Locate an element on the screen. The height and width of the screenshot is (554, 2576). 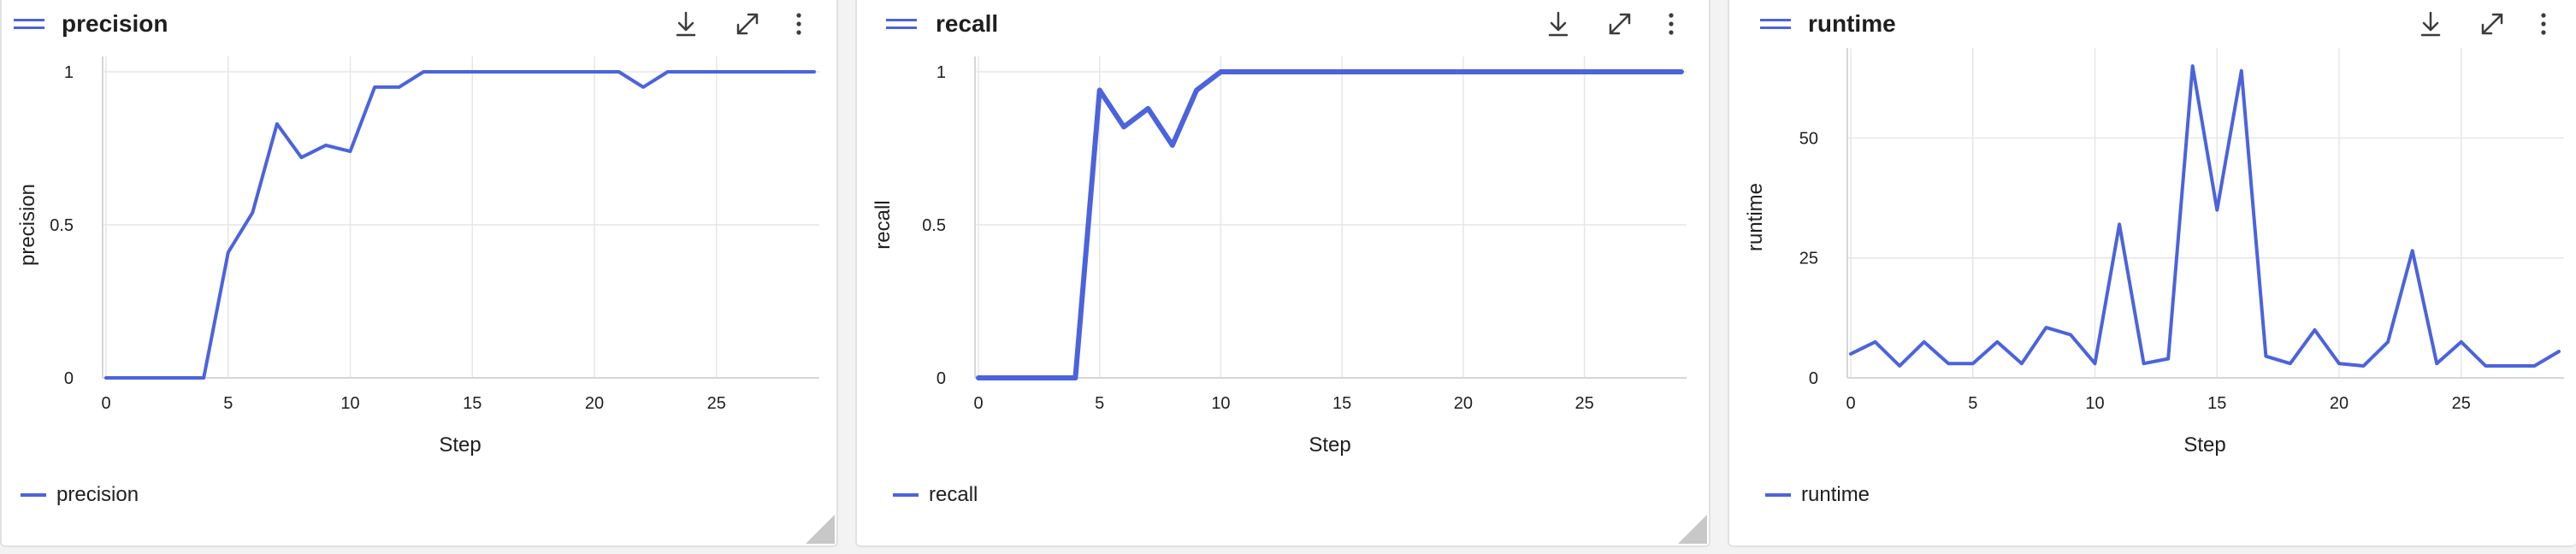
panel-header: precision is located at coordinates (419, 24).